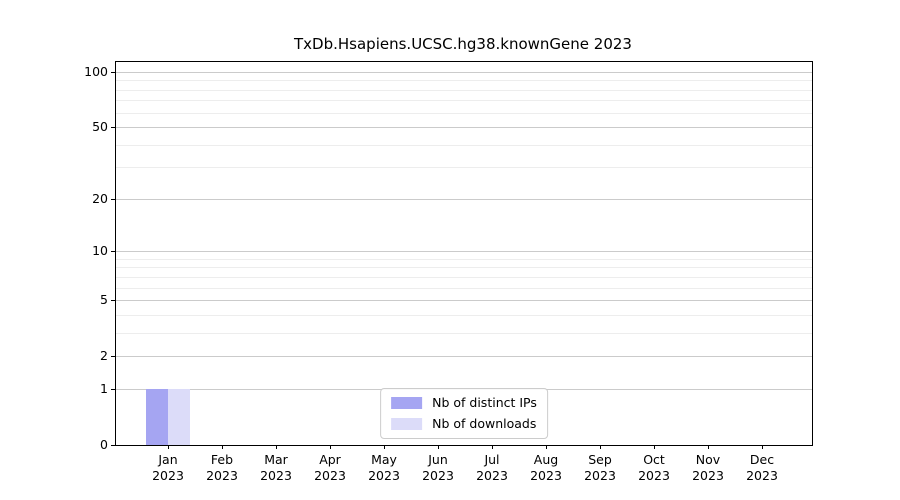  I want to click on x-tick-month: Jun, so click(438, 459).